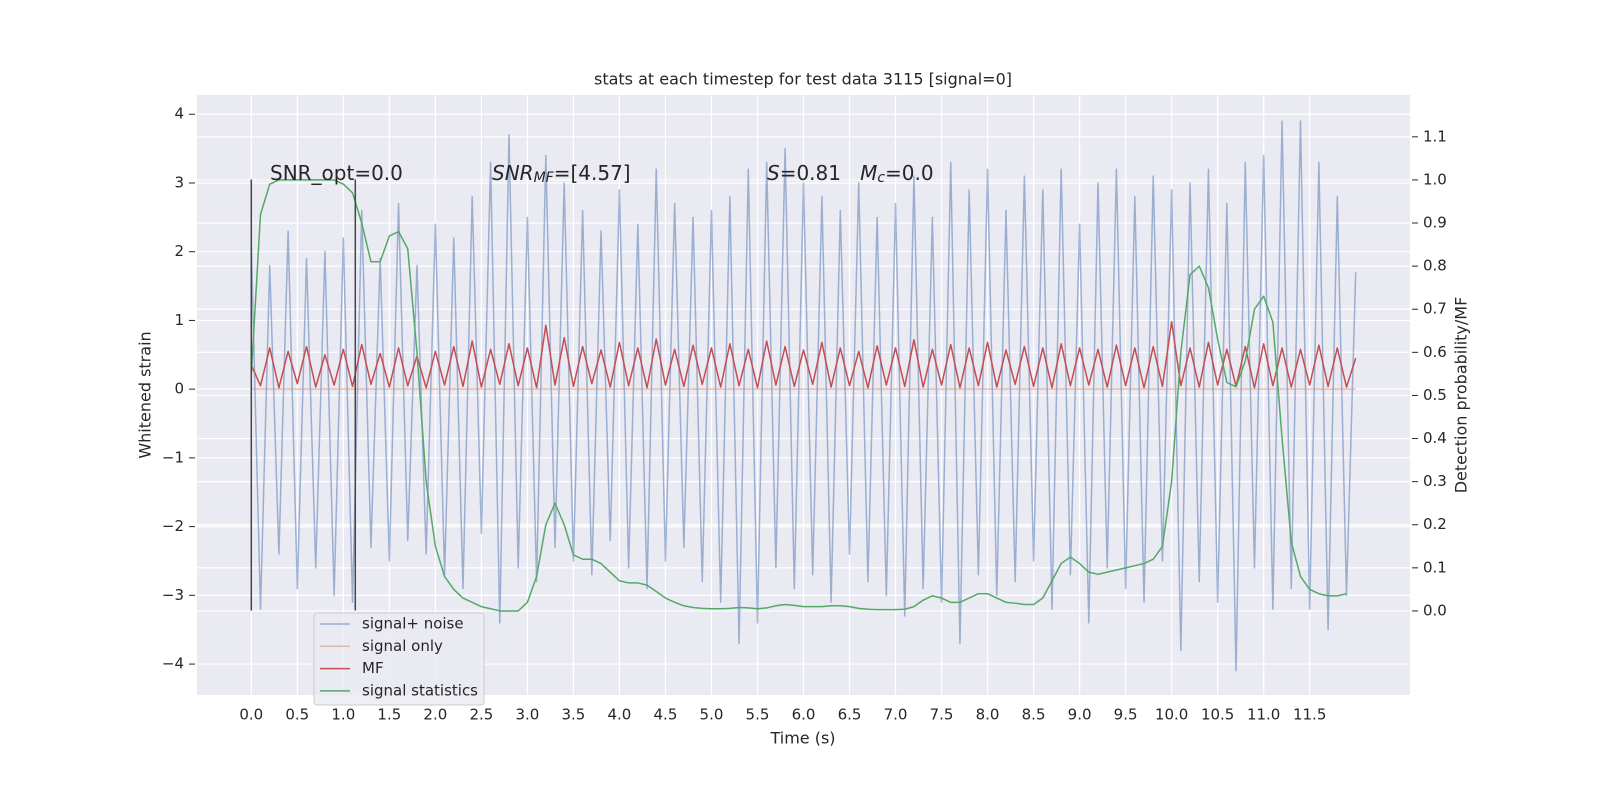  I want to click on x-axis-label: Time (s), so click(802, 738).